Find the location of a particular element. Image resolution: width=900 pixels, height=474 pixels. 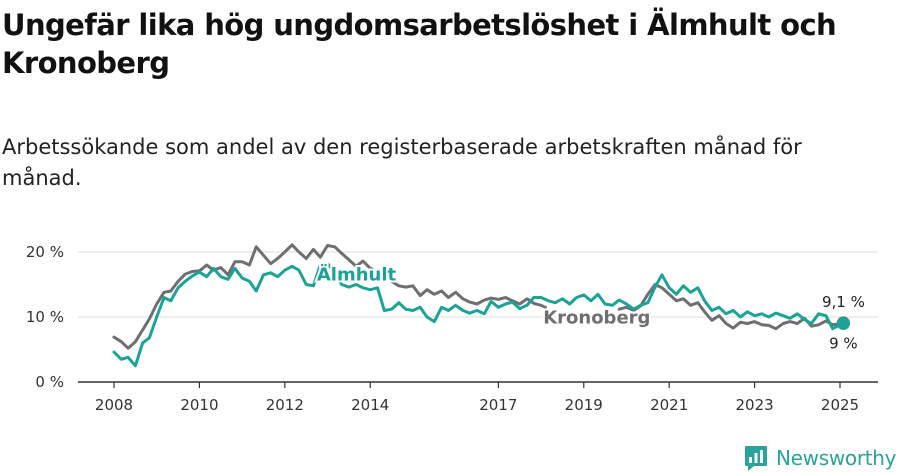

series-label-kronoberg: Kronoberg is located at coordinates (596, 318).